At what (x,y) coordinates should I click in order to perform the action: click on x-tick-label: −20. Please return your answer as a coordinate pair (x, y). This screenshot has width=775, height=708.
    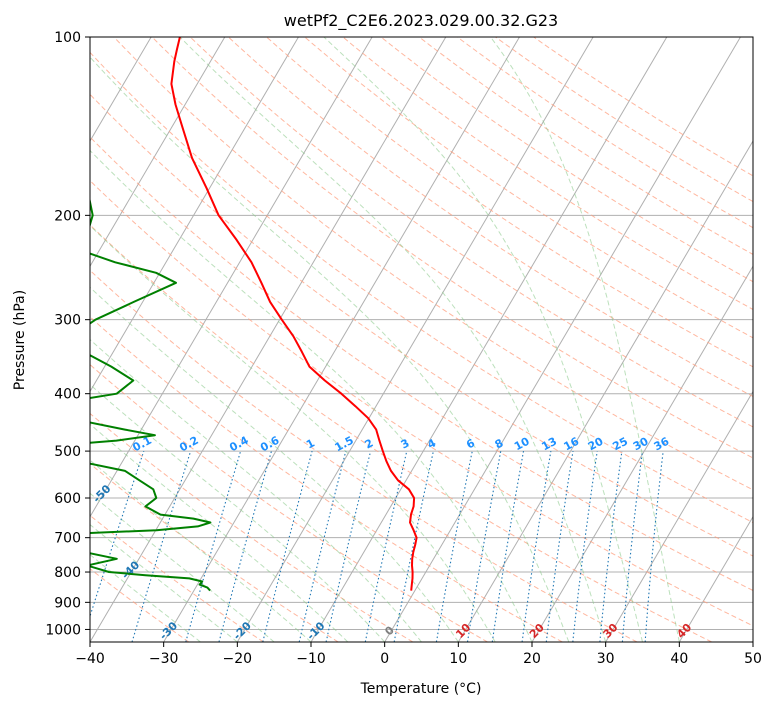
    Looking at the image, I should click on (238, 659).